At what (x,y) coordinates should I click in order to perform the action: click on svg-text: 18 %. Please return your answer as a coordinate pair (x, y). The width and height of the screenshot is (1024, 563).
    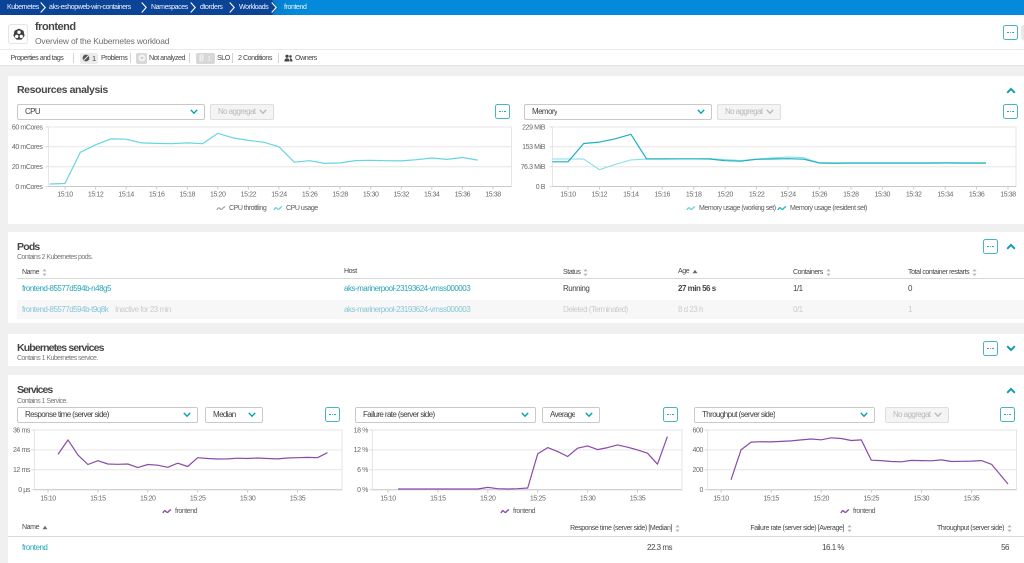
    Looking at the image, I should click on (361, 430).